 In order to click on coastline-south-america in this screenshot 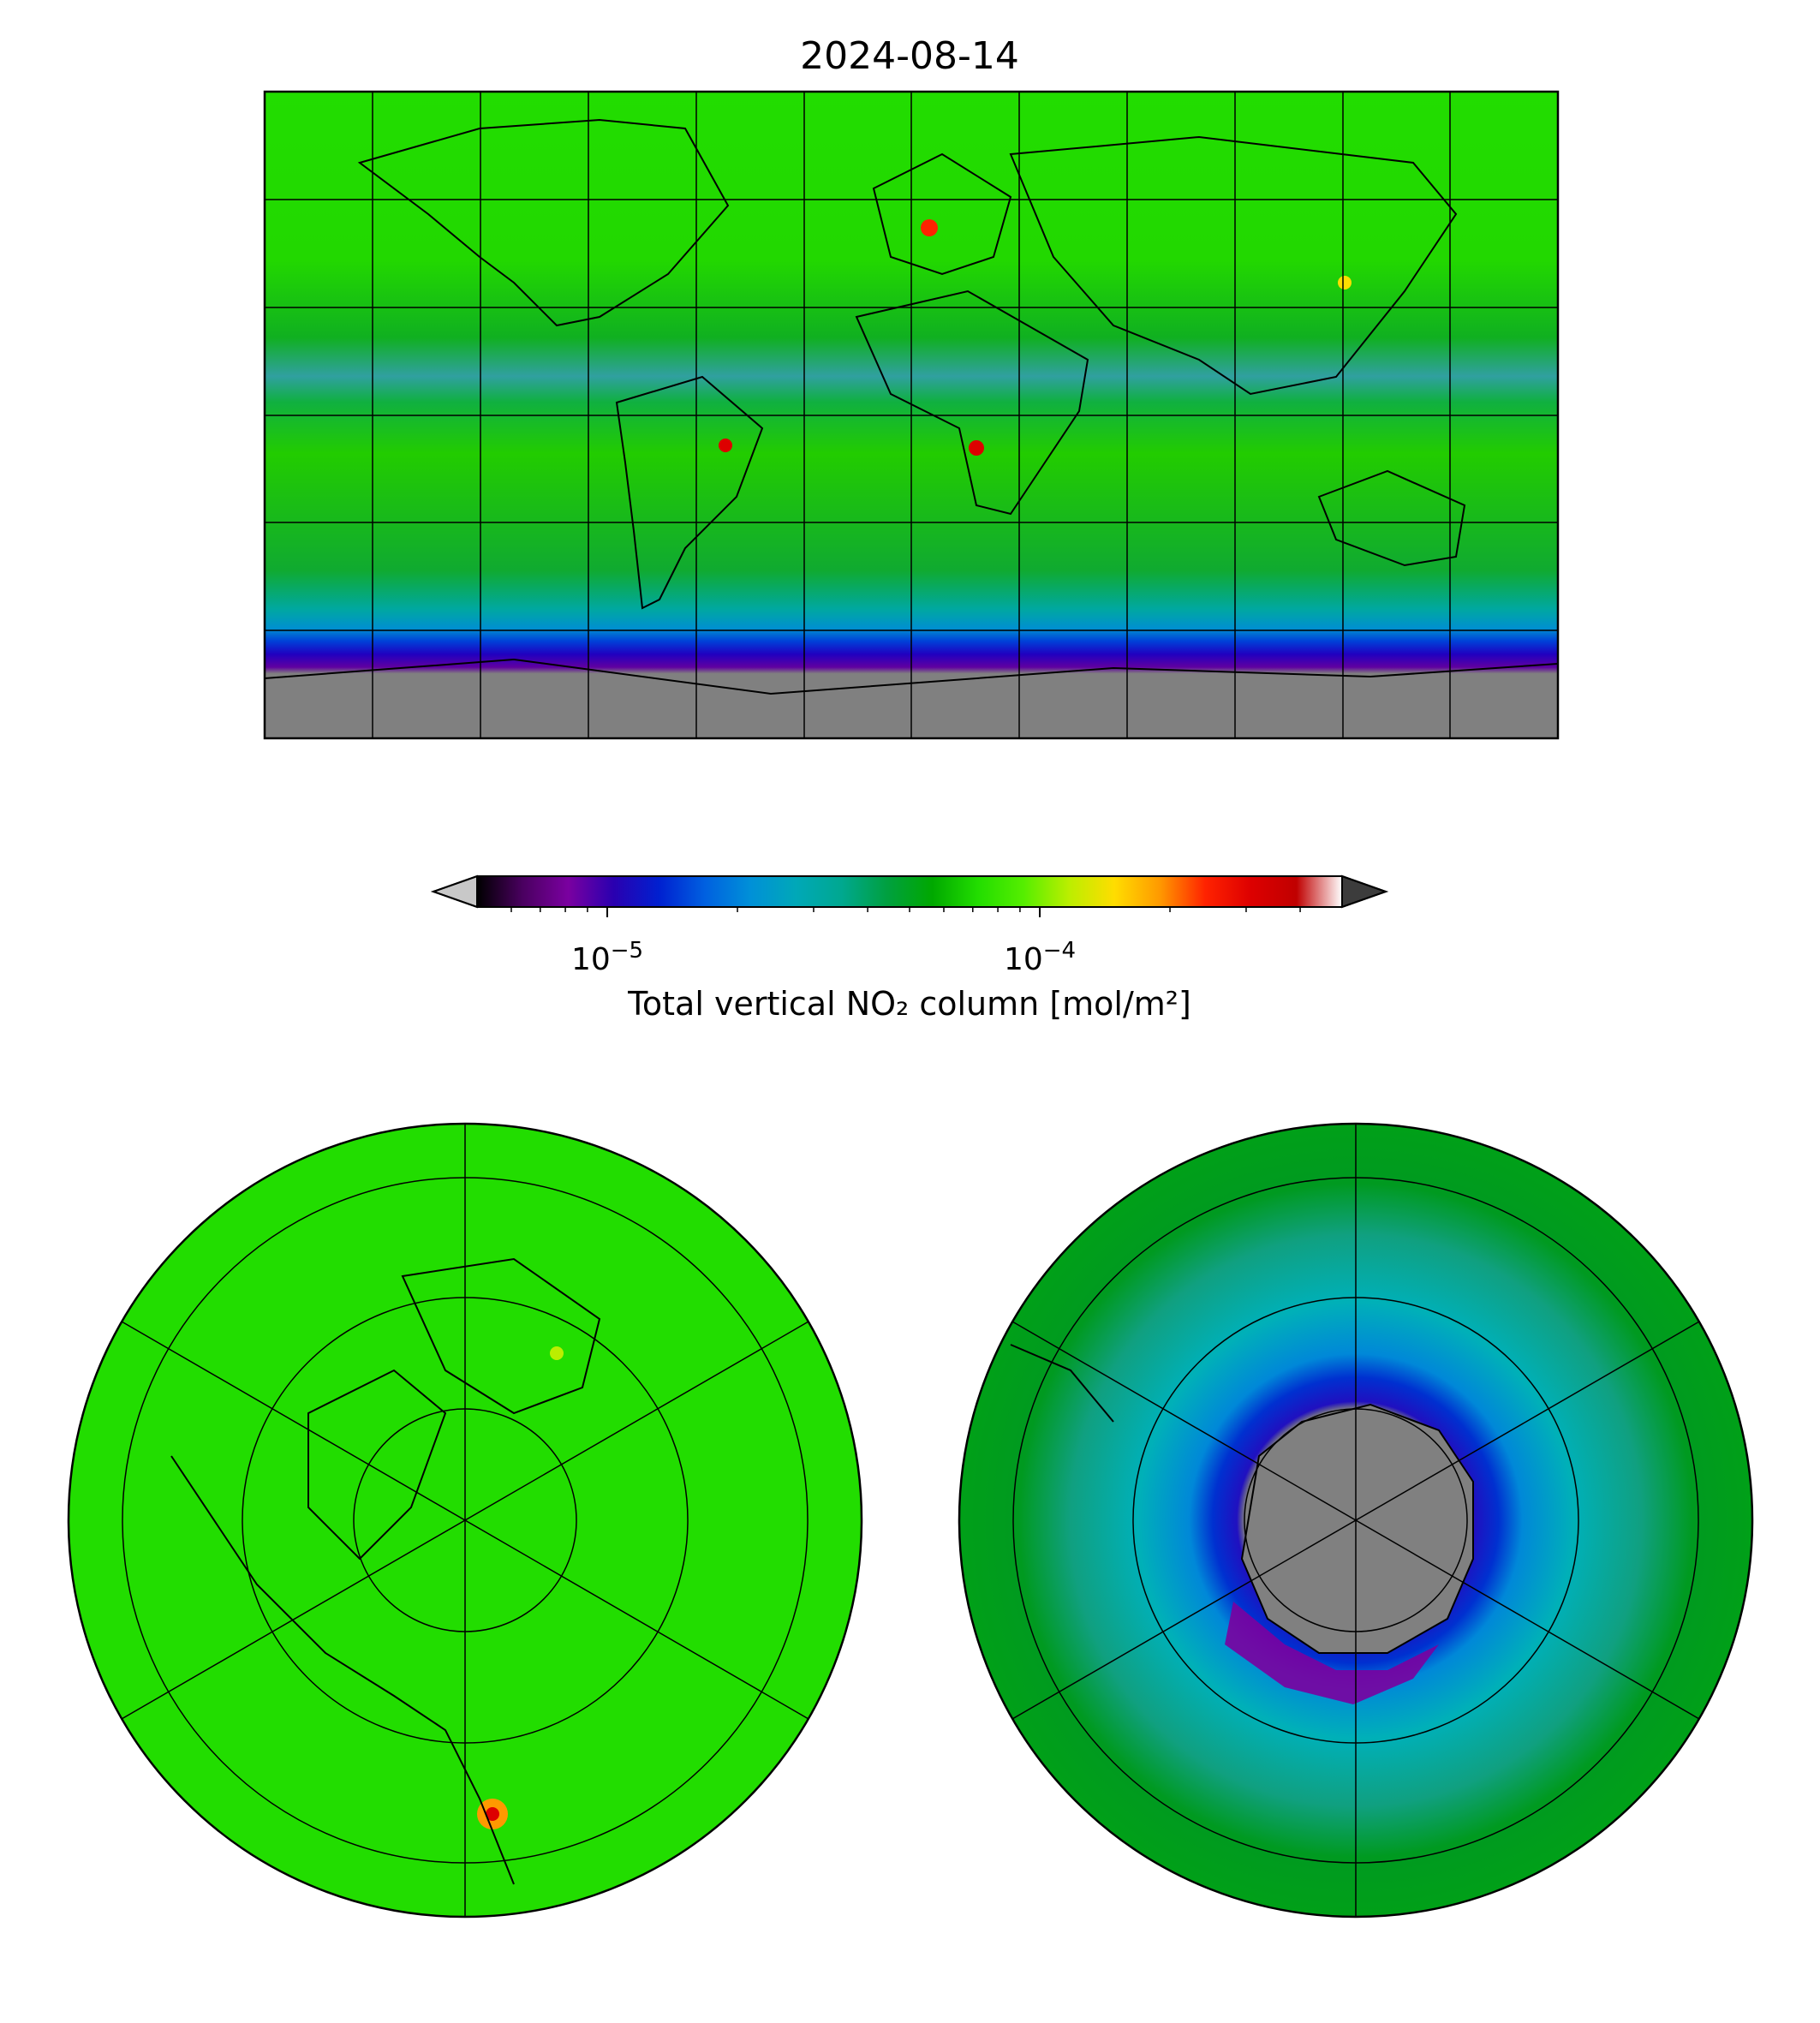, I will do `click(690, 493)`.